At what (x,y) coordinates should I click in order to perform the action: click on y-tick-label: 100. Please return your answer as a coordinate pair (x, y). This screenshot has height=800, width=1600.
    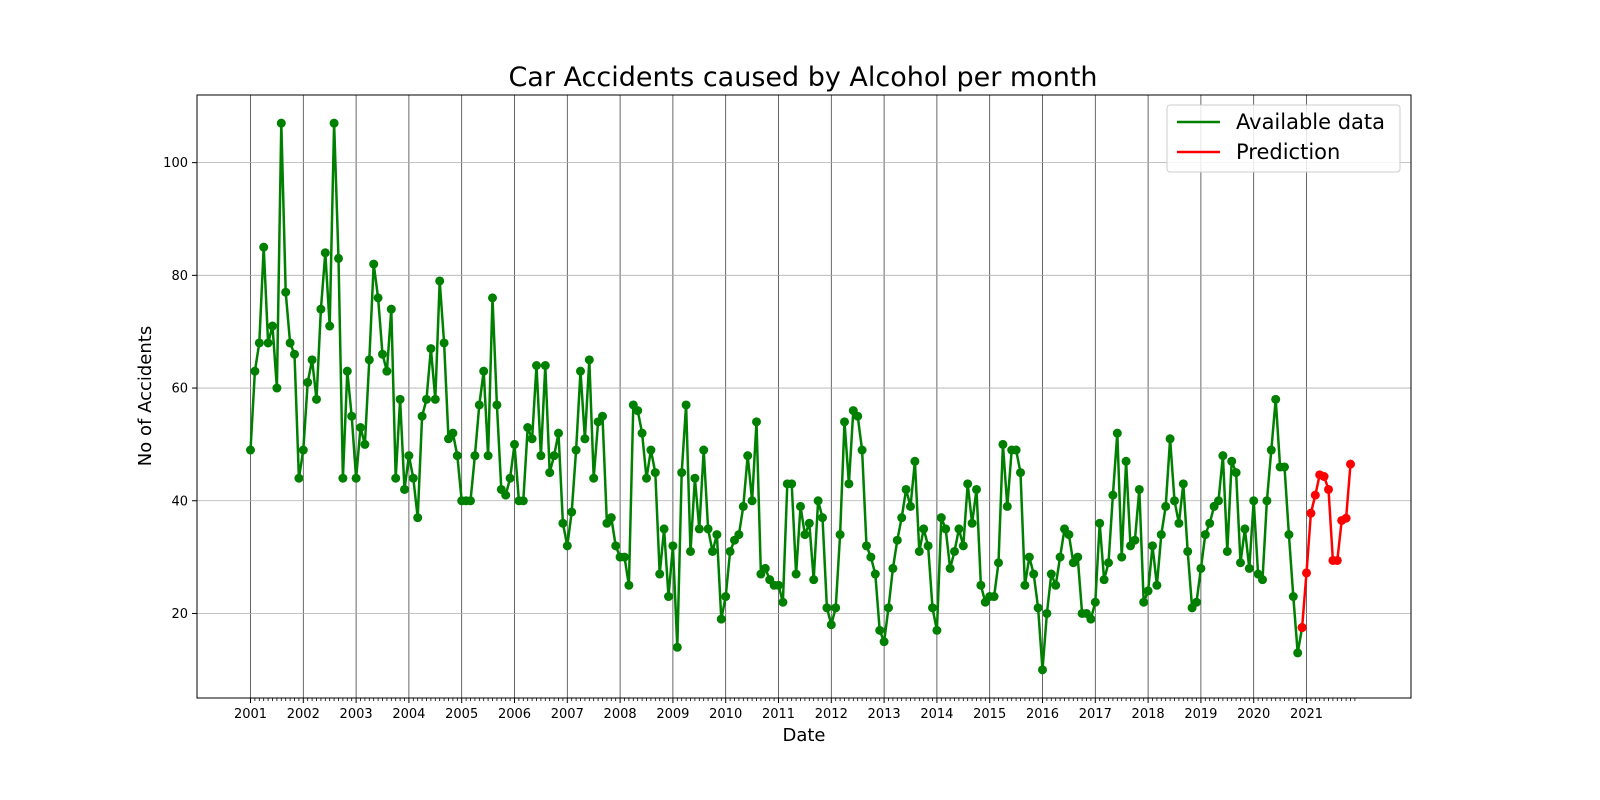
    Looking at the image, I should click on (175, 163).